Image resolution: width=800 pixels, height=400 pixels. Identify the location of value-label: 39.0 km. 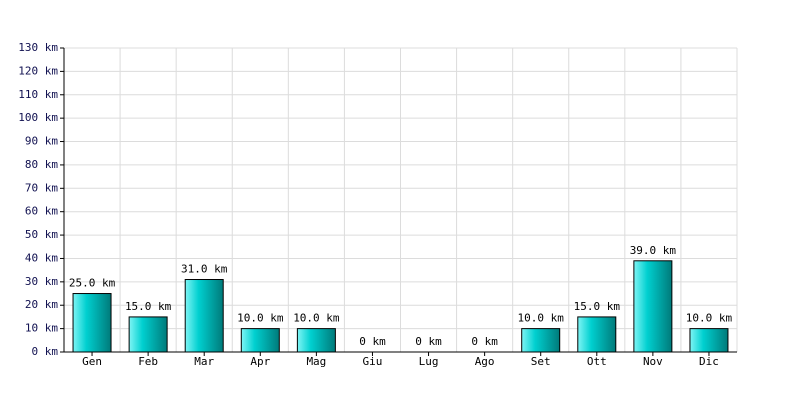
(653, 250).